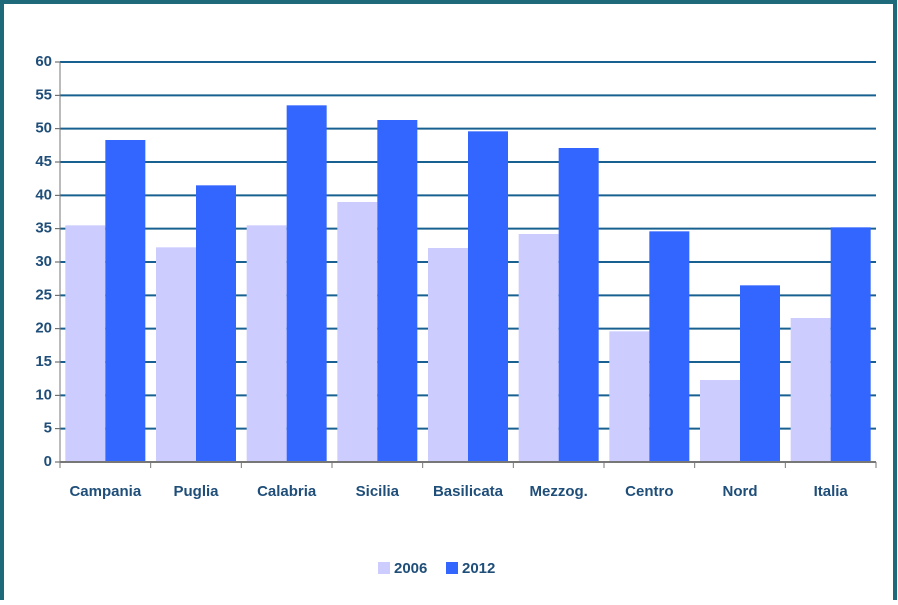  I want to click on y-tick-label: 30, so click(43, 261).